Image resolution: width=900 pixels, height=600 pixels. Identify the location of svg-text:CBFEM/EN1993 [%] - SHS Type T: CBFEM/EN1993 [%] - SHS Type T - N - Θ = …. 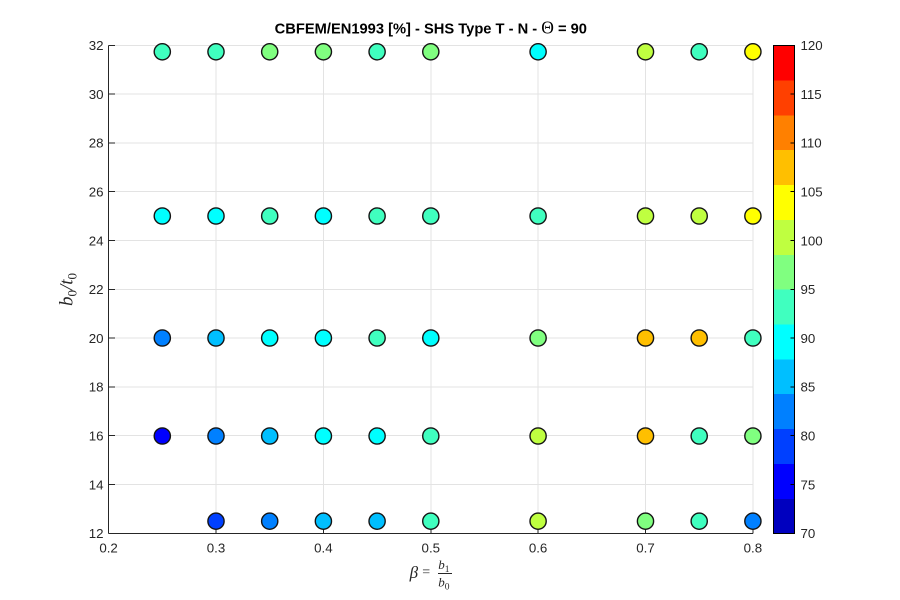
(431, 28).